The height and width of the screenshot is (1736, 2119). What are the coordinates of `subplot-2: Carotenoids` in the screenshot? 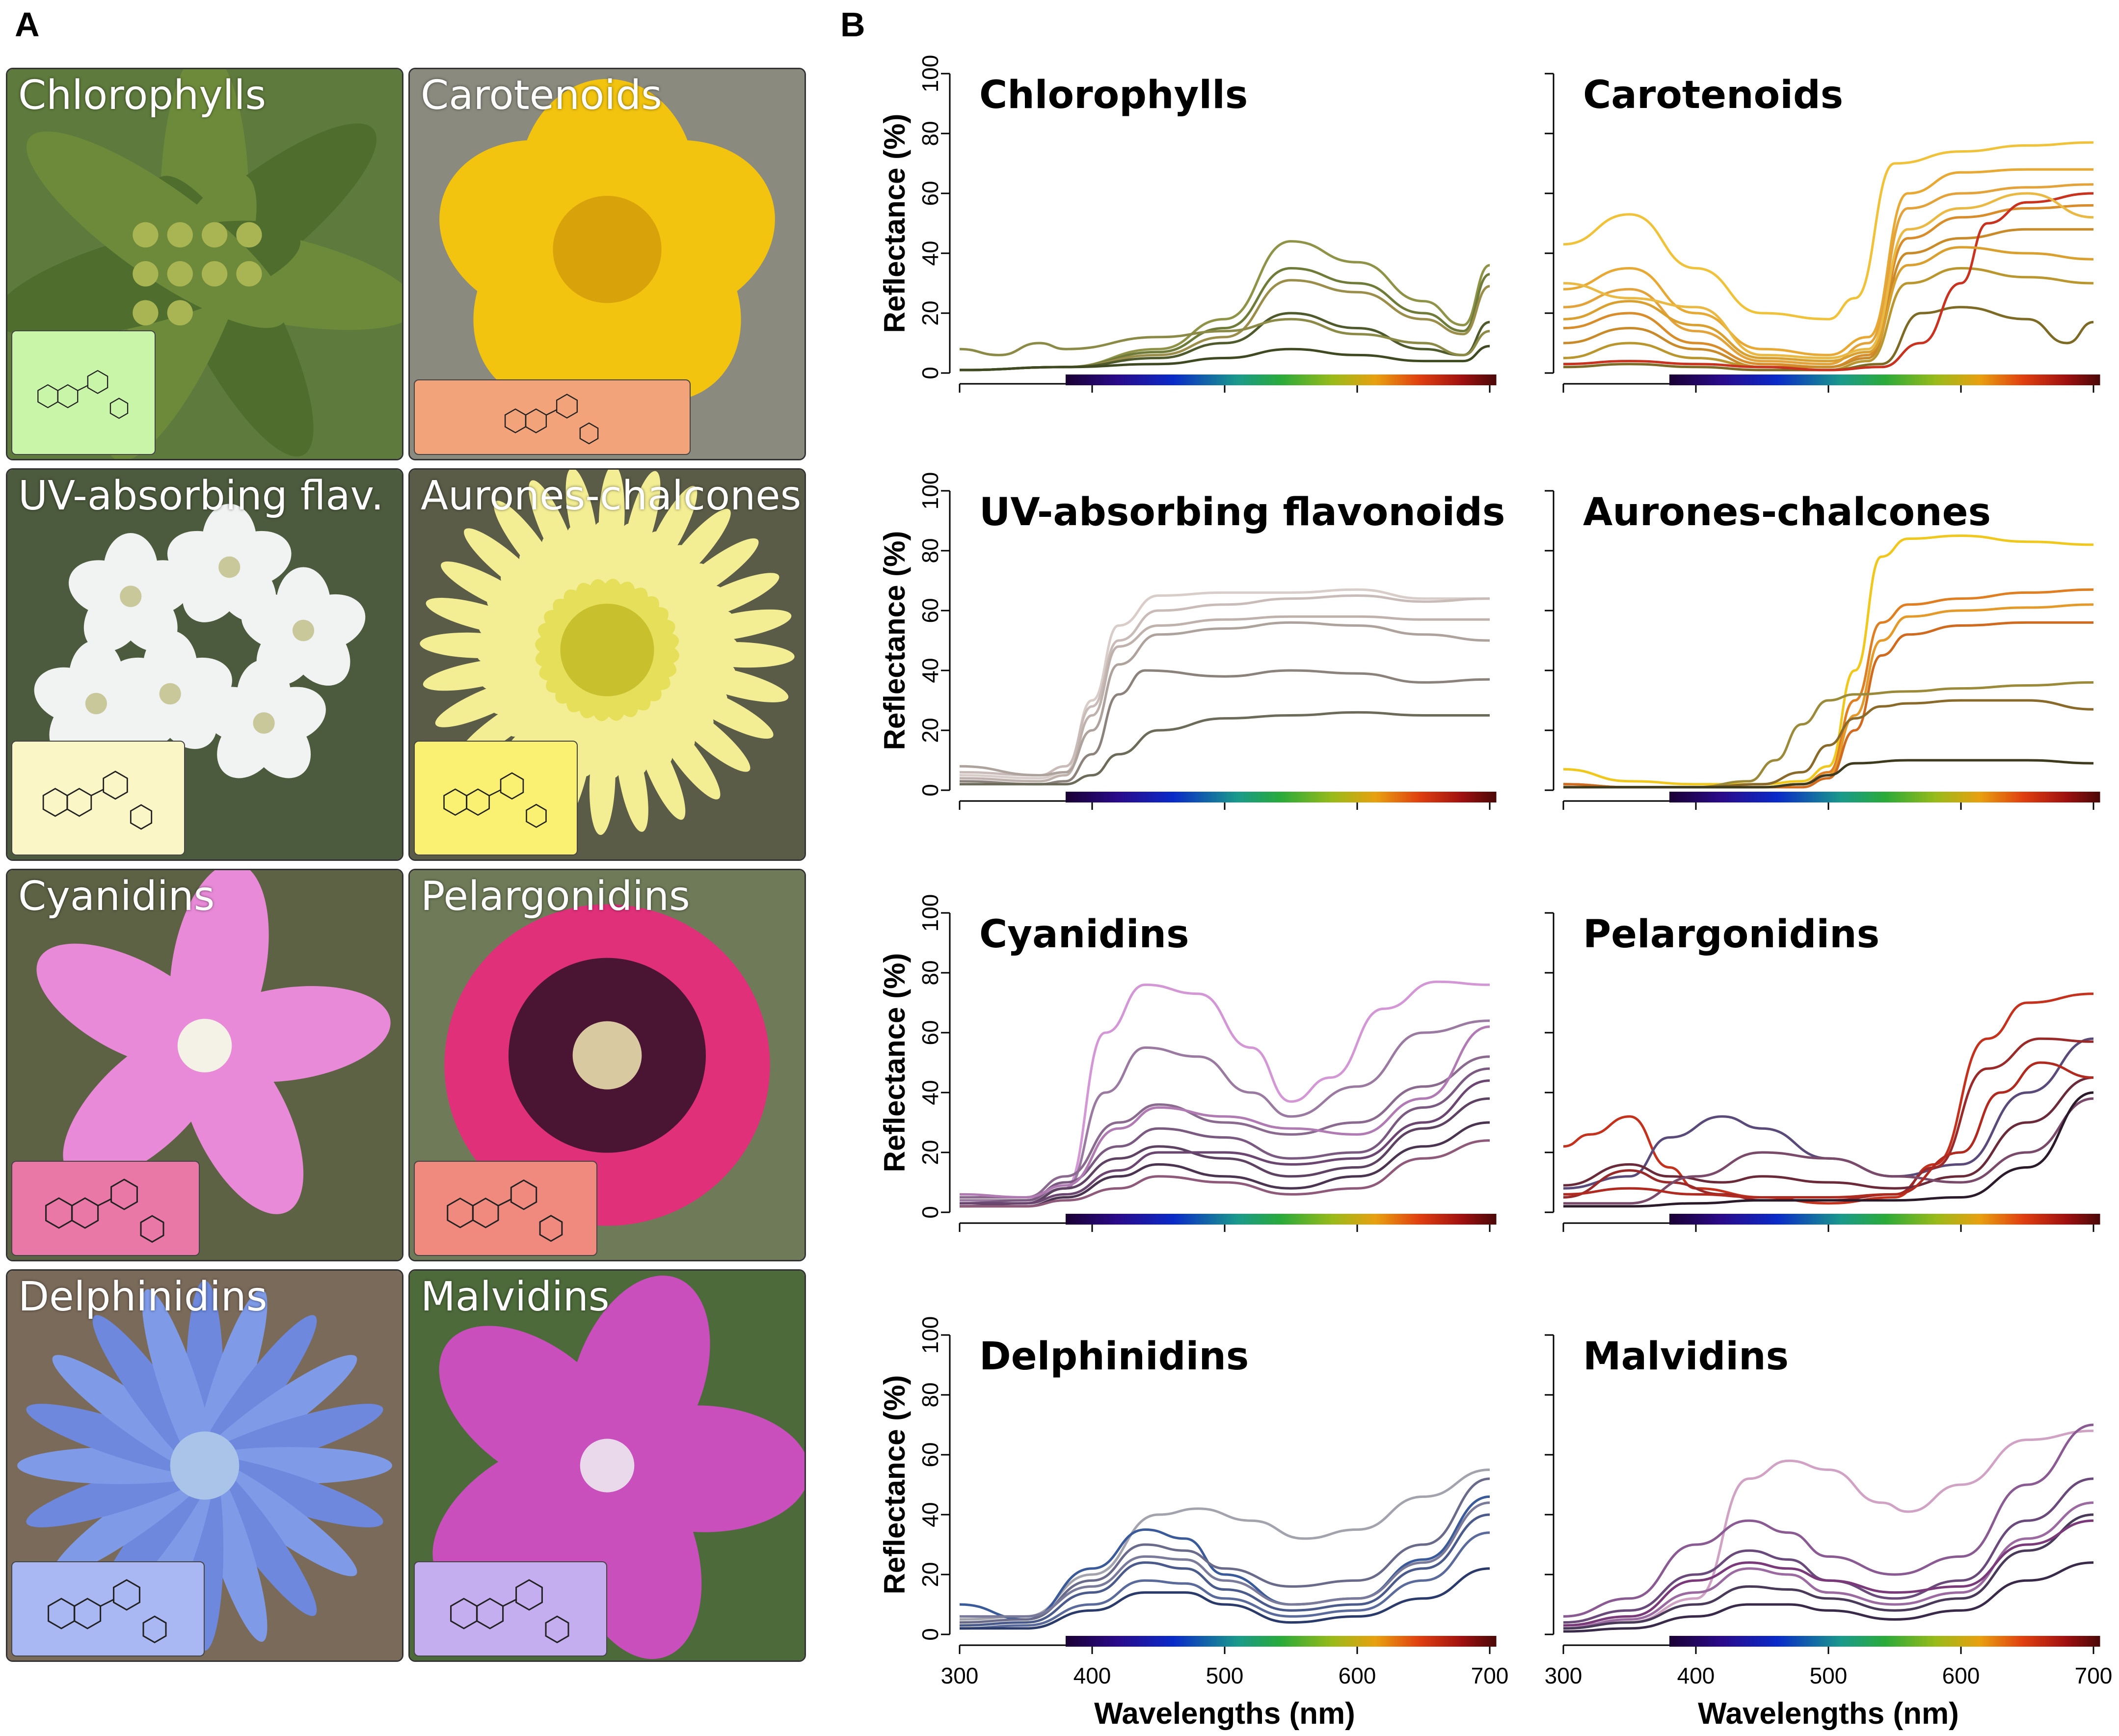 It's located at (1822, 233).